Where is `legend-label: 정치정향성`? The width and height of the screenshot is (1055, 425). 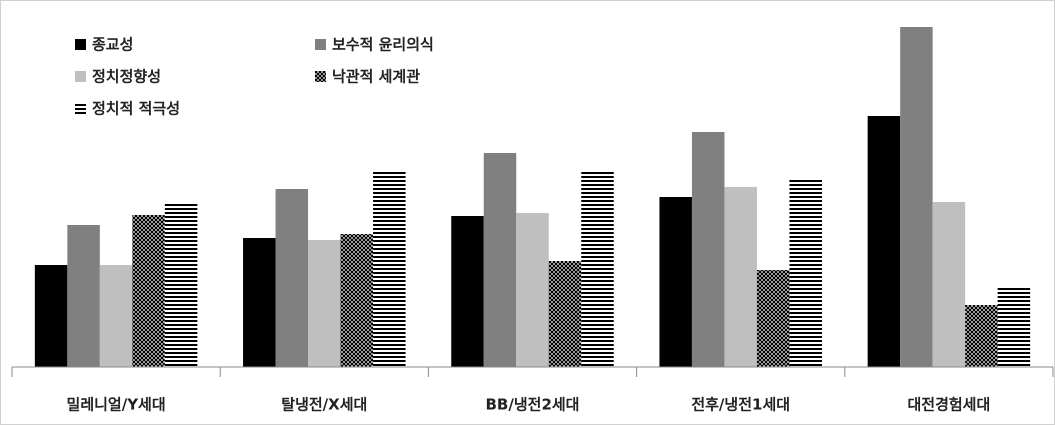 legend-label: 정치정향성 is located at coordinates (126, 77).